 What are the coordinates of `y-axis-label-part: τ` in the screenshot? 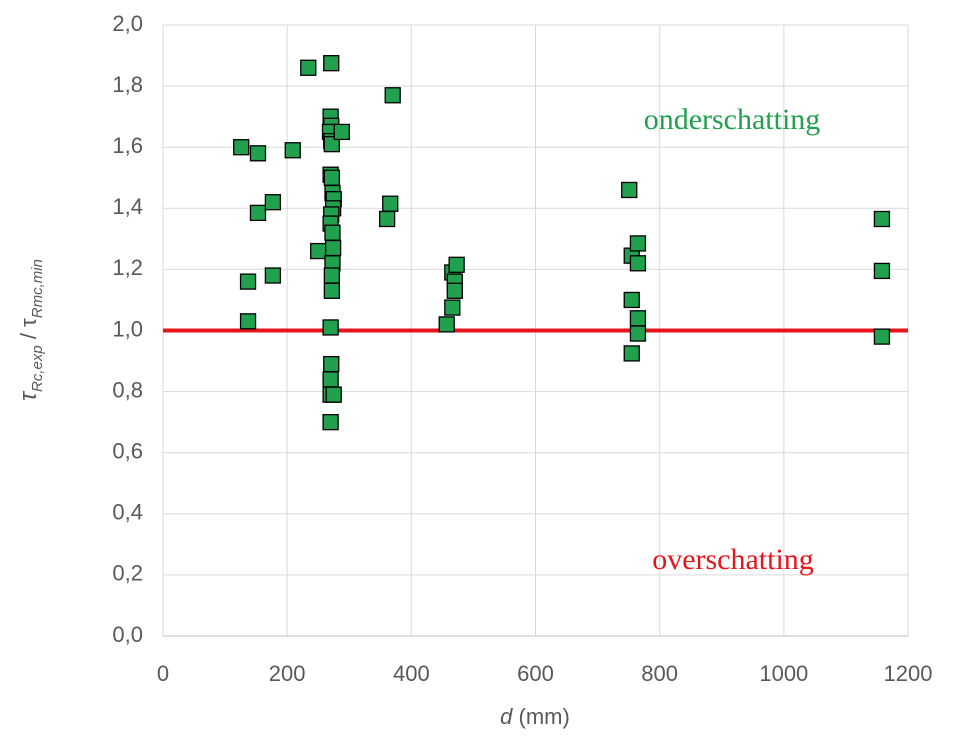 It's located at (28, 395).